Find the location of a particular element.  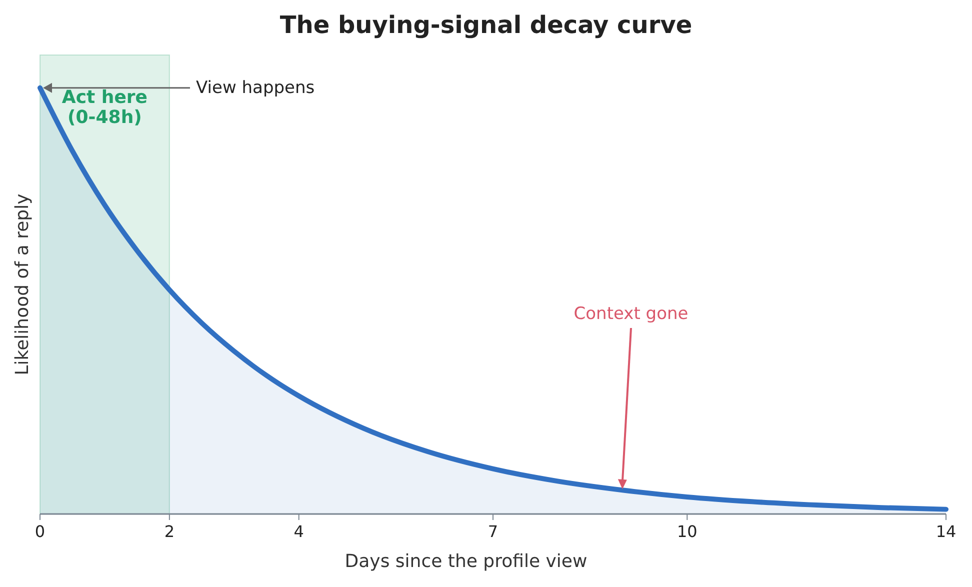

y-axis-title: Likelihood of a reply is located at coordinates (22, 284).